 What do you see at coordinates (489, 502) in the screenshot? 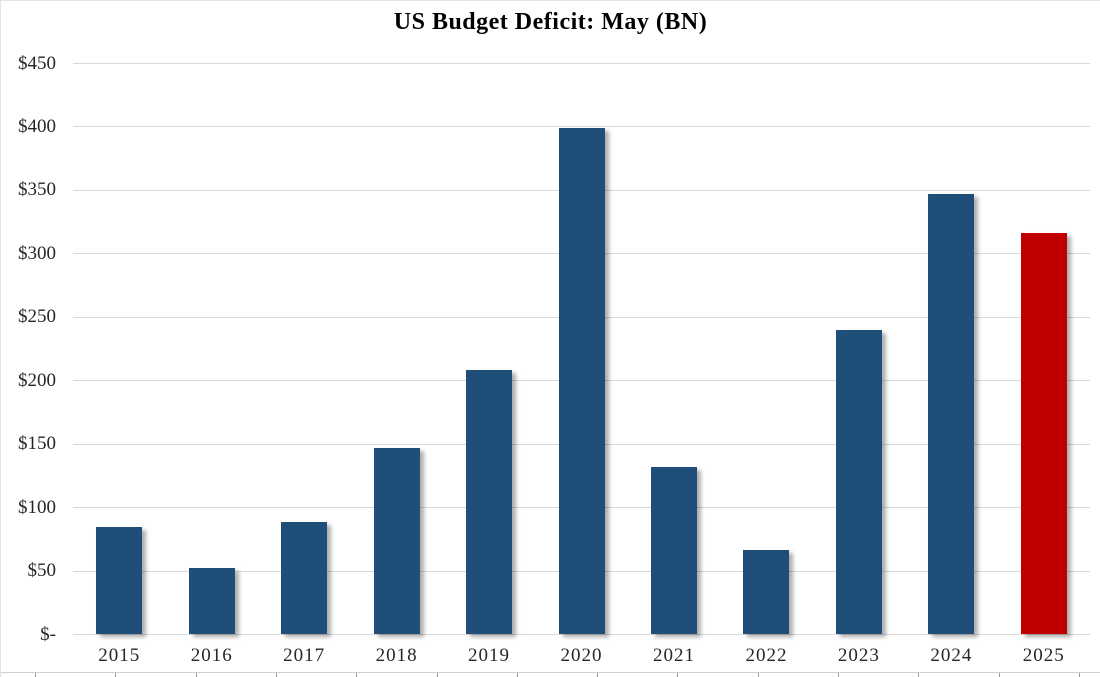
I see `bar-2019` at bounding box center [489, 502].